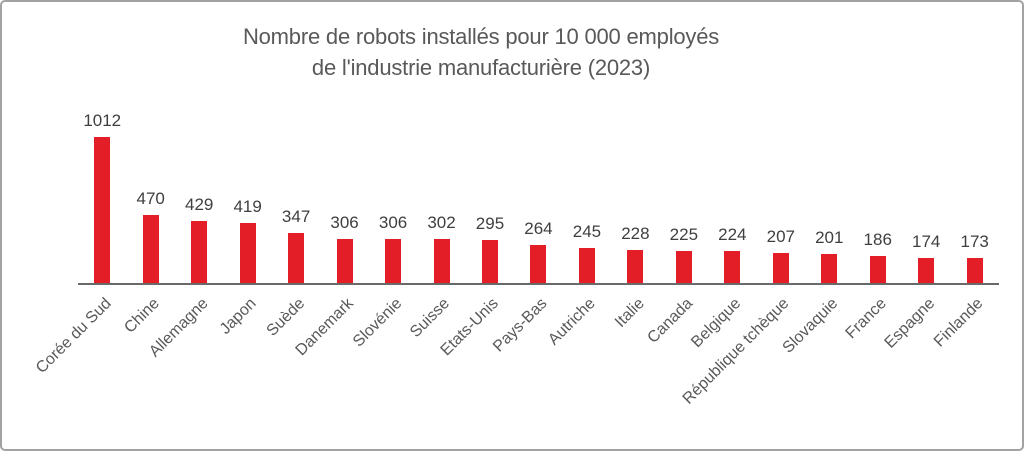 The image size is (1024, 451). Describe the element at coordinates (974, 242) in the screenshot. I see `bar-value-label: 173` at that location.